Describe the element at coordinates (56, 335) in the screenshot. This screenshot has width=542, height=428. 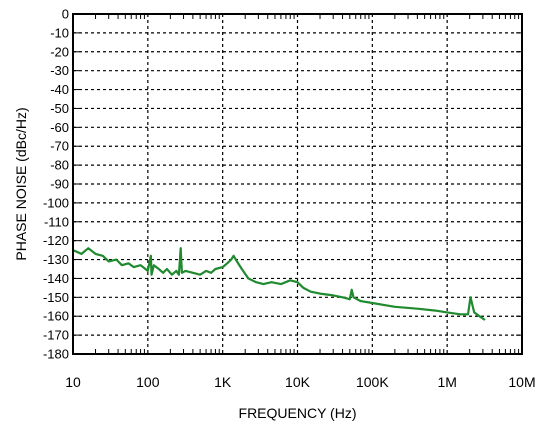
I see `y-tick-label: -170` at that location.